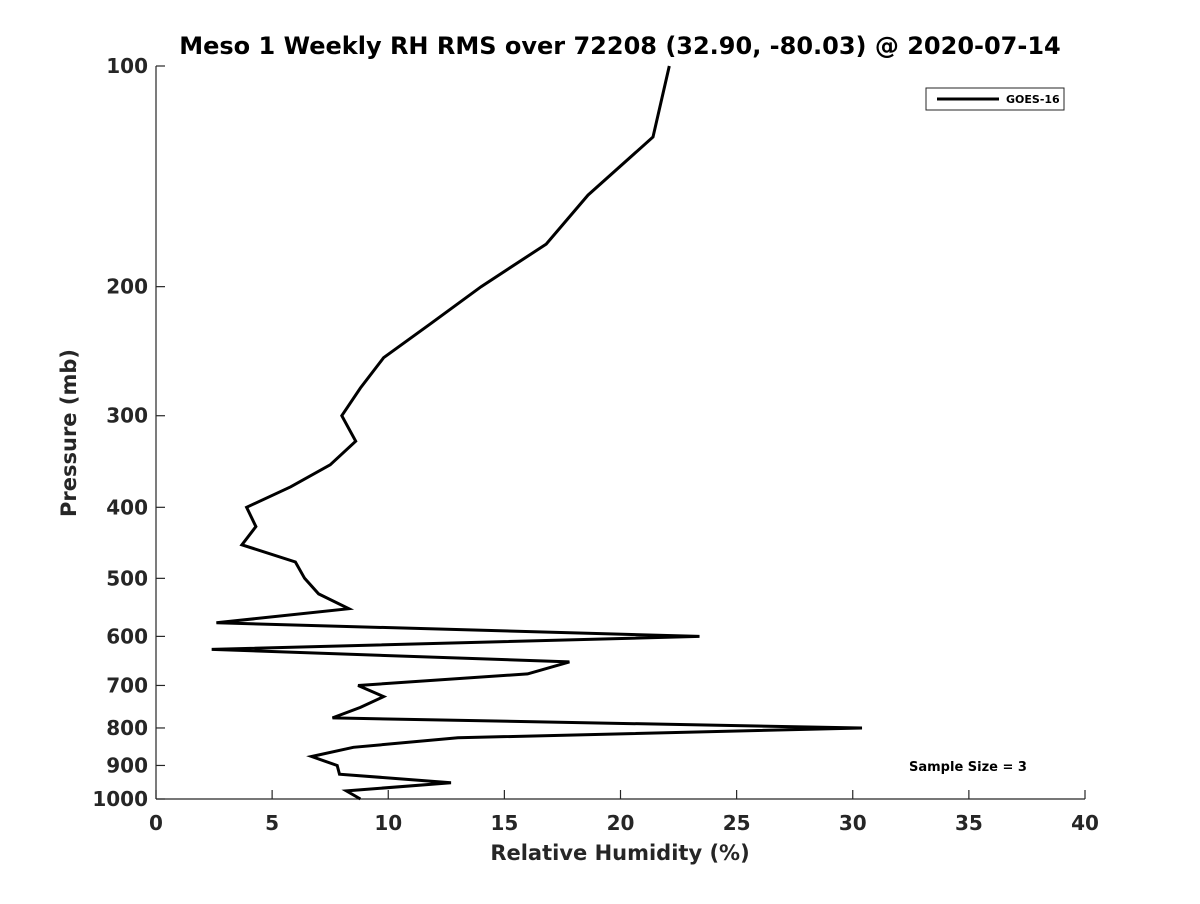 The height and width of the screenshot is (904, 1200). Describe the element at coordinates (127, 636) in the screenshot. I see `y-tick-label: 600` at that location.